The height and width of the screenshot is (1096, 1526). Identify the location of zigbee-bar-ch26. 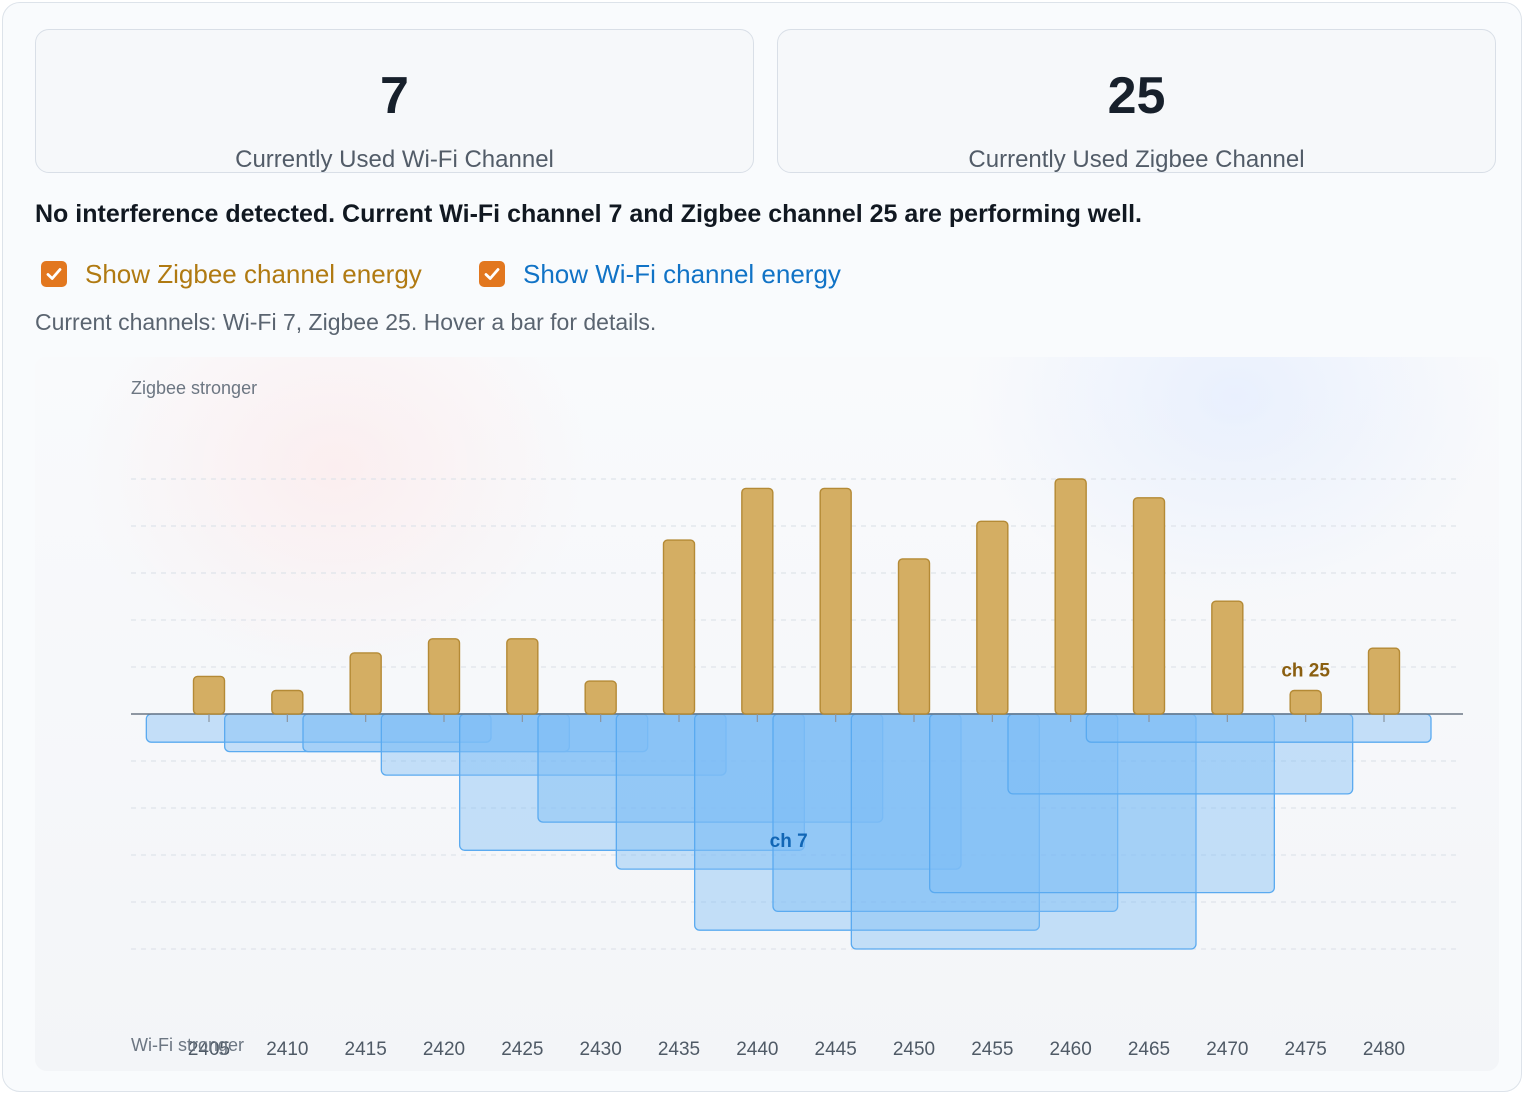
(1384, 681).